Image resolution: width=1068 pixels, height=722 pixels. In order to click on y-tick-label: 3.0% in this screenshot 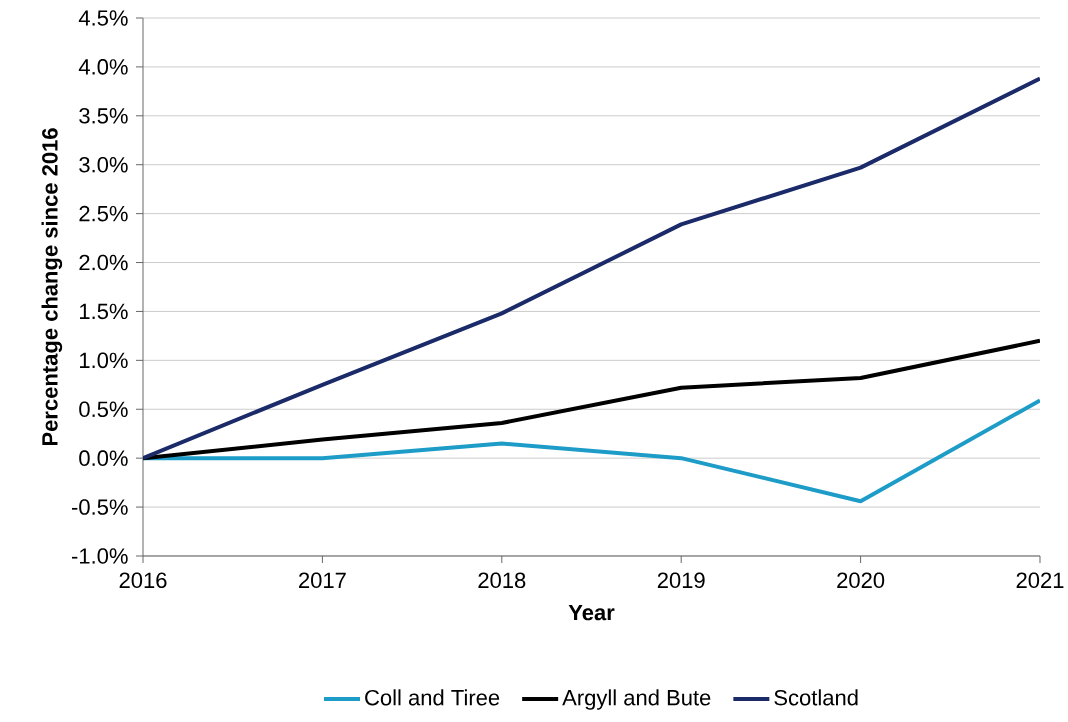, I will do `click(103, 164)`.